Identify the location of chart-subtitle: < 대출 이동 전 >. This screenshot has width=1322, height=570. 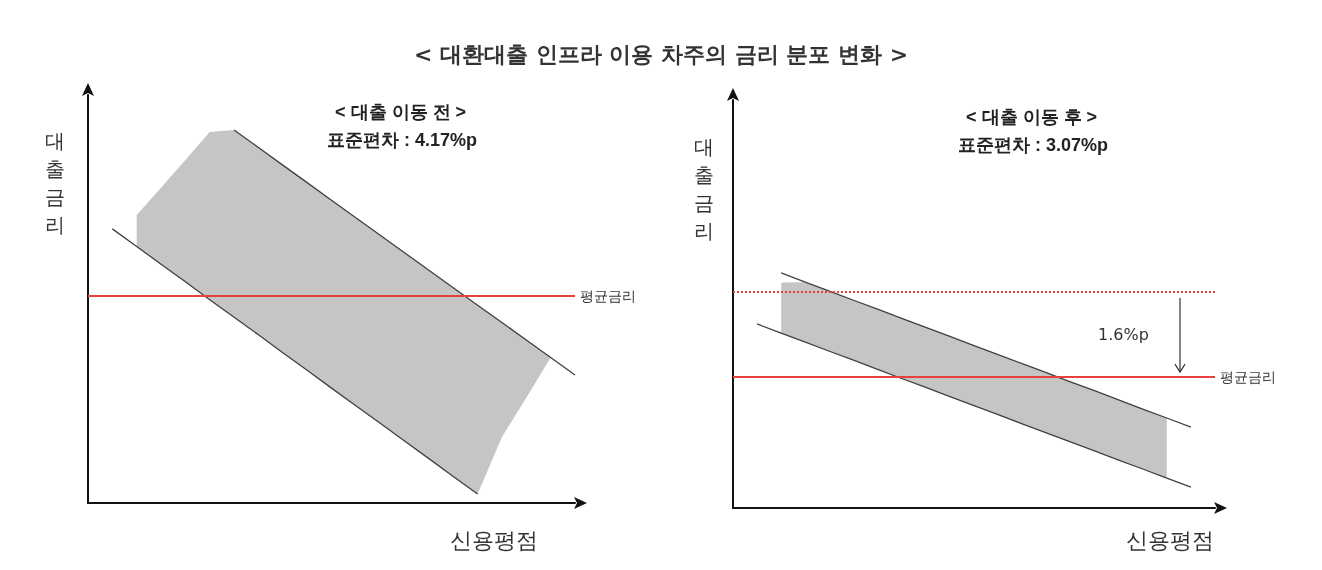
(401, 112).